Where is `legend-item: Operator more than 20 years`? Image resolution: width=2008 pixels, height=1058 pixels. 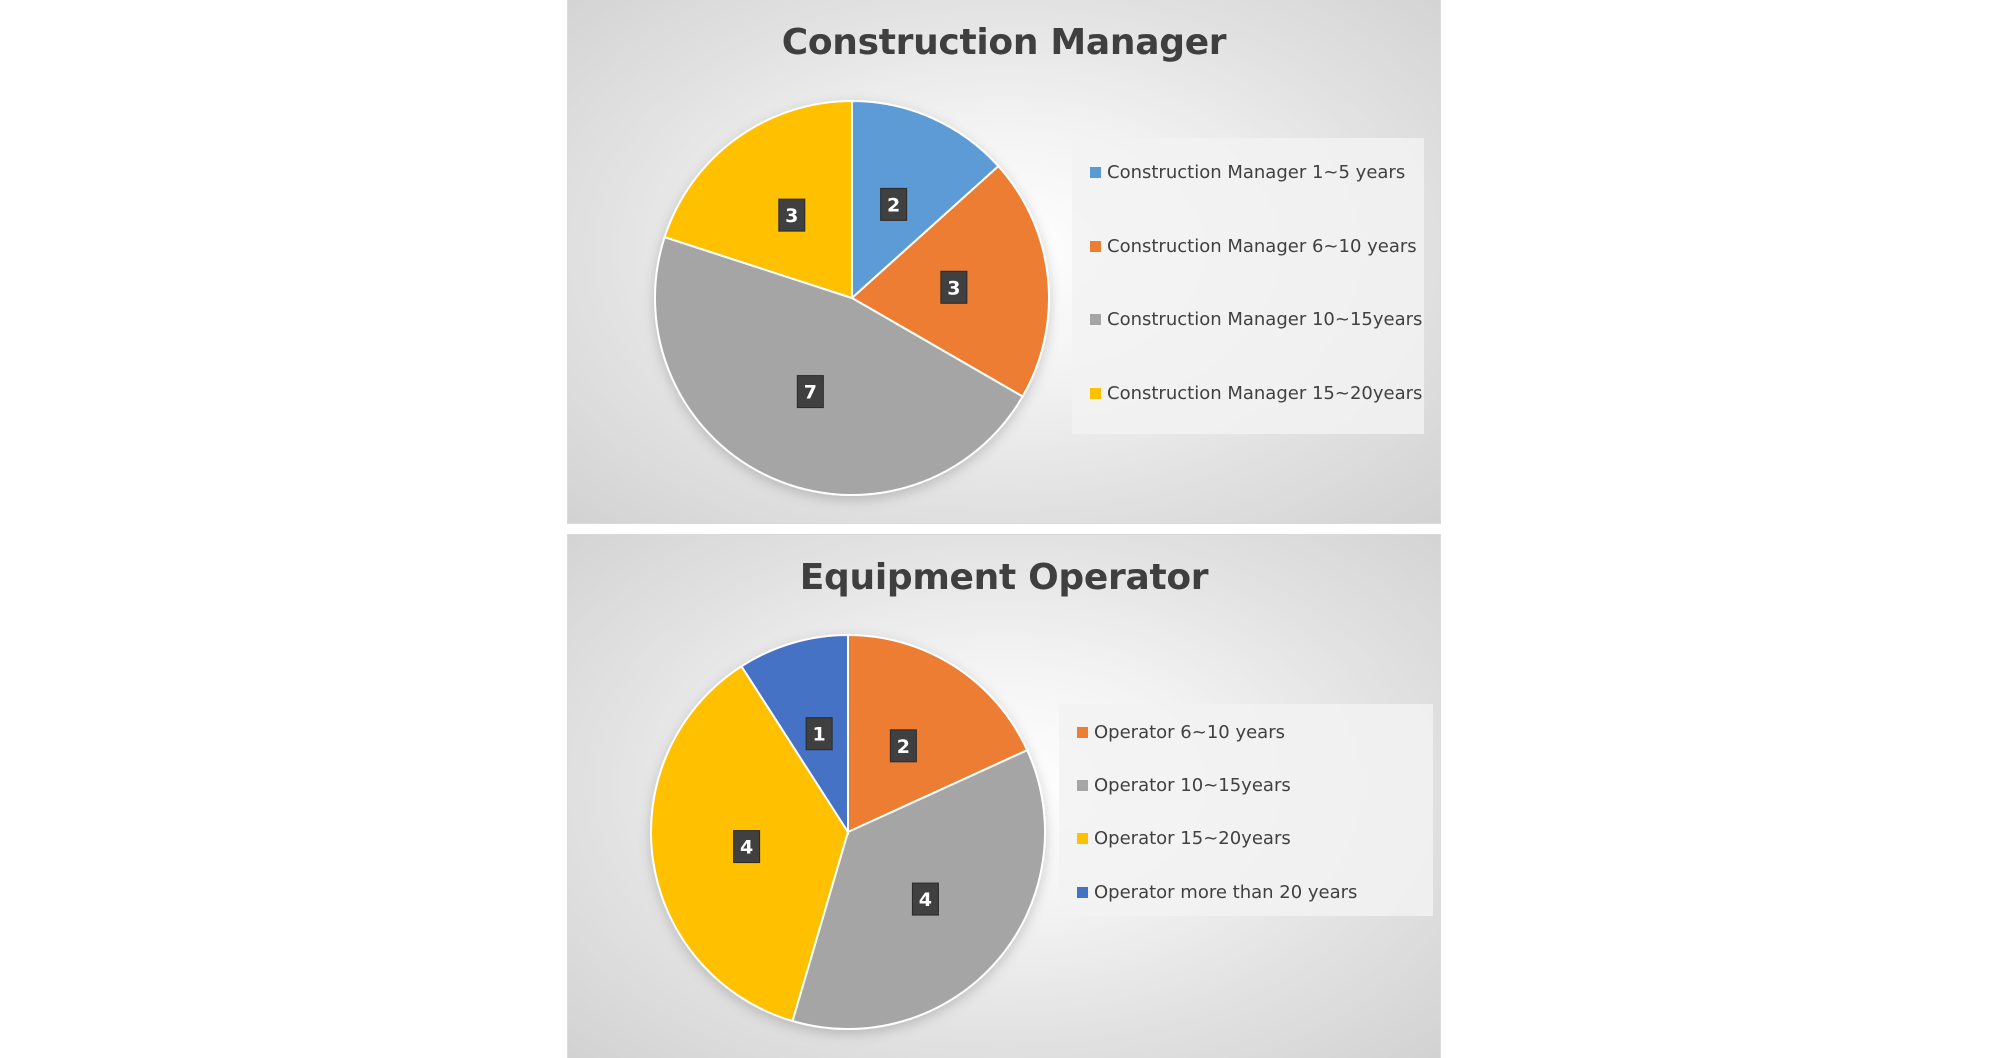
legend-item: Operator more than 20 years is located at coordinates (1217, 892).